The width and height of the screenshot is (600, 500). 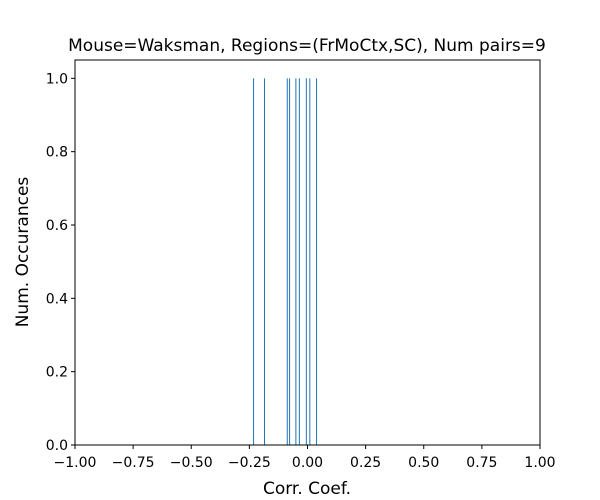 What do you see at coordinates (57, 226) in the screenshot?
I see `y-tick-label: 0.6` at bounding box center [57, 226].